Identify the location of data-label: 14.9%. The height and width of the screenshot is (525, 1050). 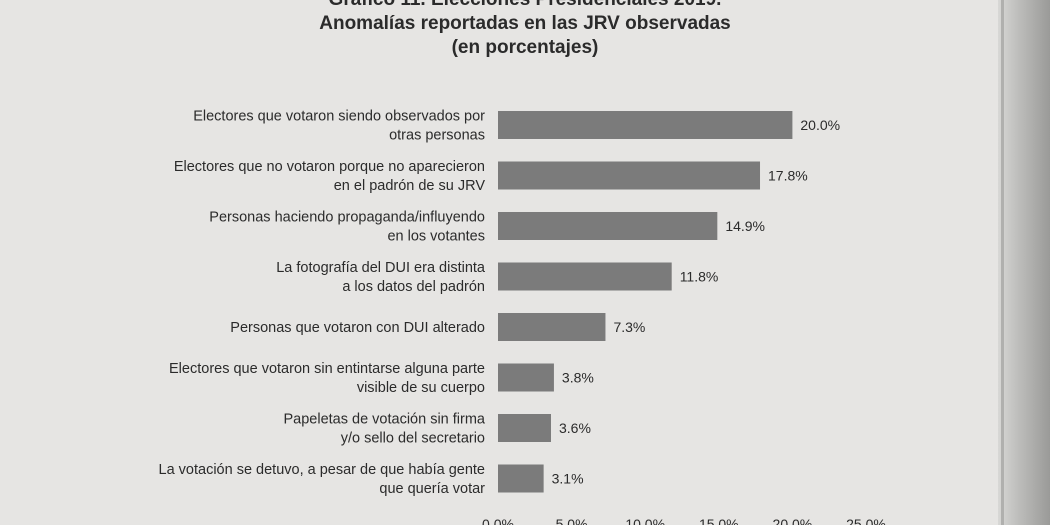
(745, 226).